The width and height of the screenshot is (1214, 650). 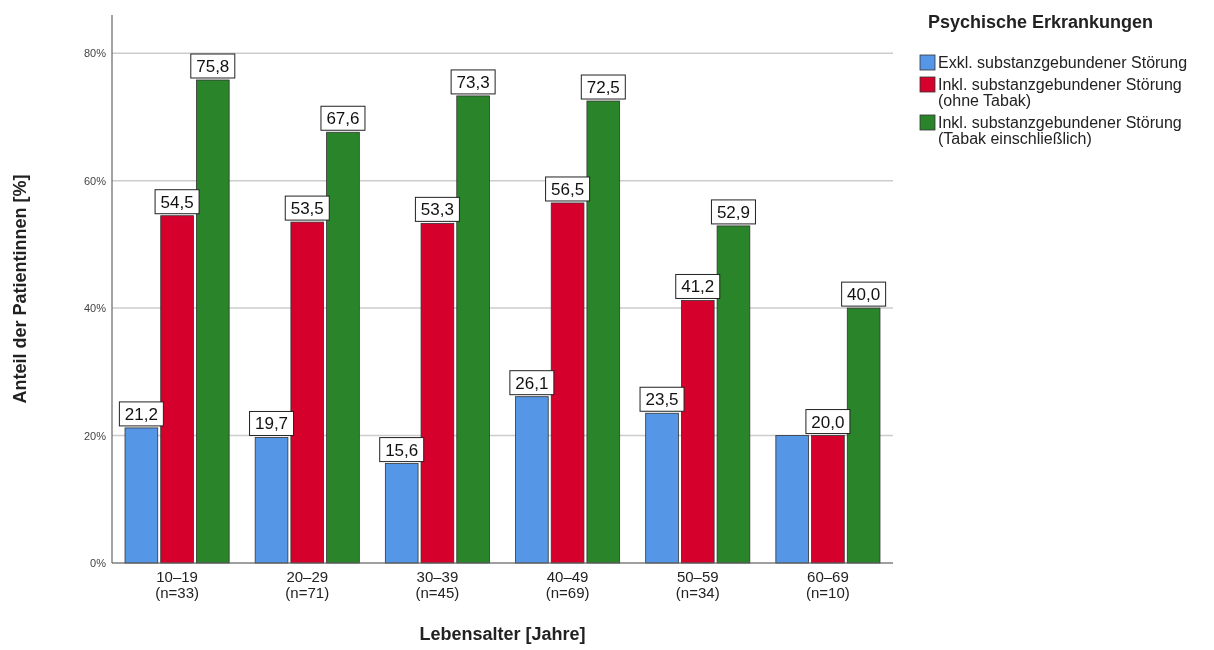 What do you see at coordinates (402, 450) in the screenshot?
I see `data-label: 15,6` at bounding box center [402, 450].